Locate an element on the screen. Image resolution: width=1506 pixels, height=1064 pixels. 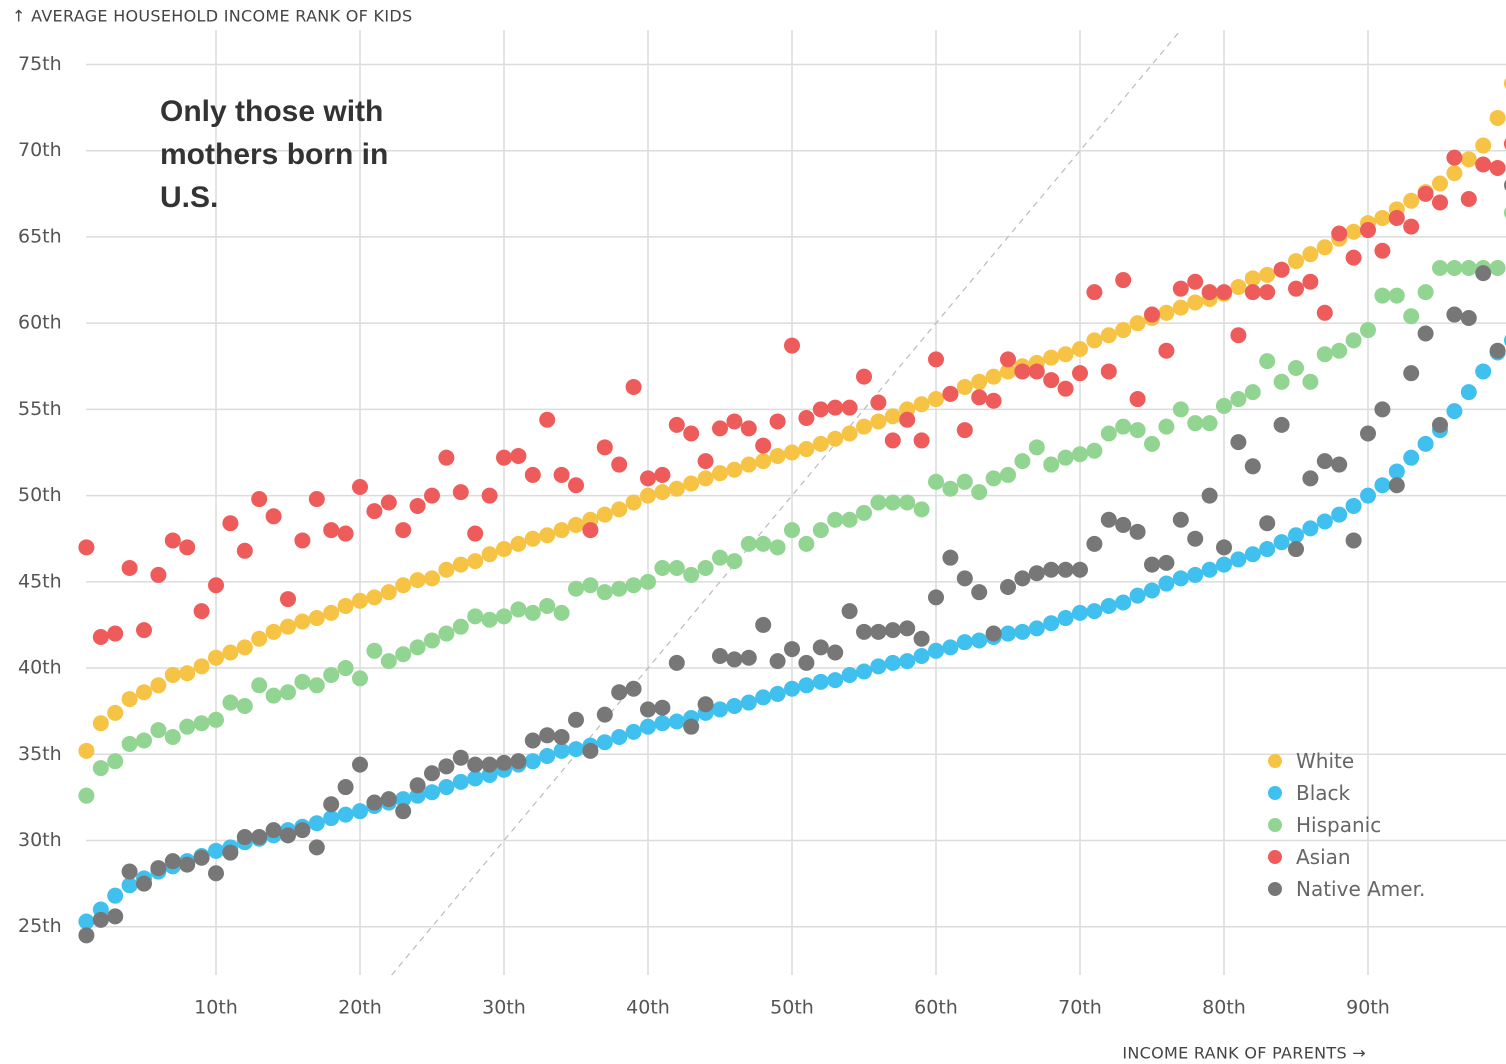
legend-item: Hispanic is located at coordinates (1346, 825).